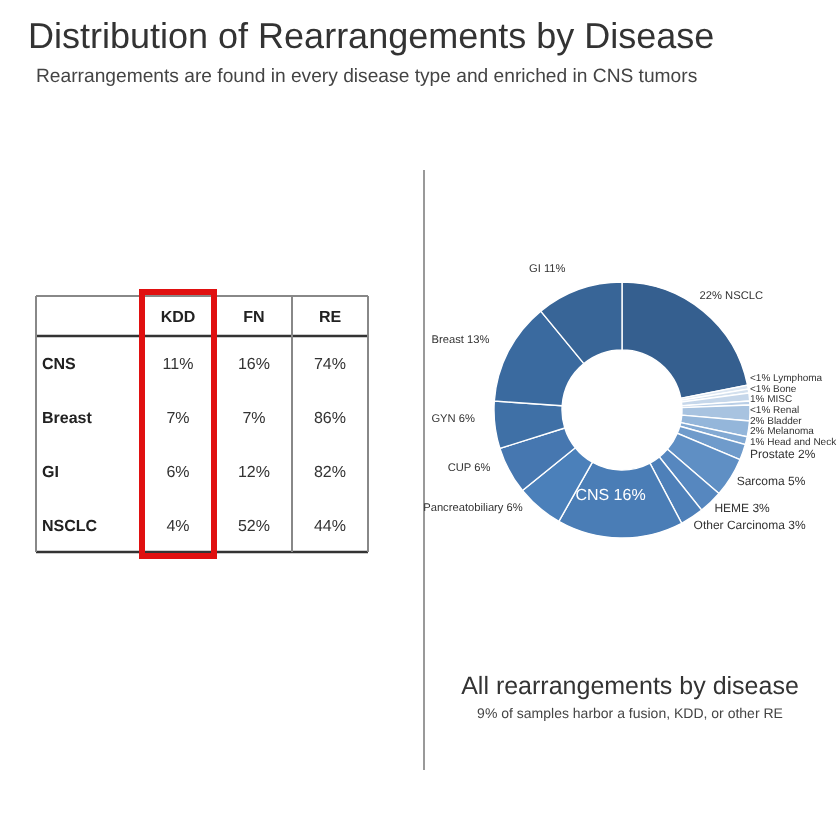  What do you see at coordinates (330, 317) in the screenshot?
I see `category-label: RE` at bounding box center [330, 317].